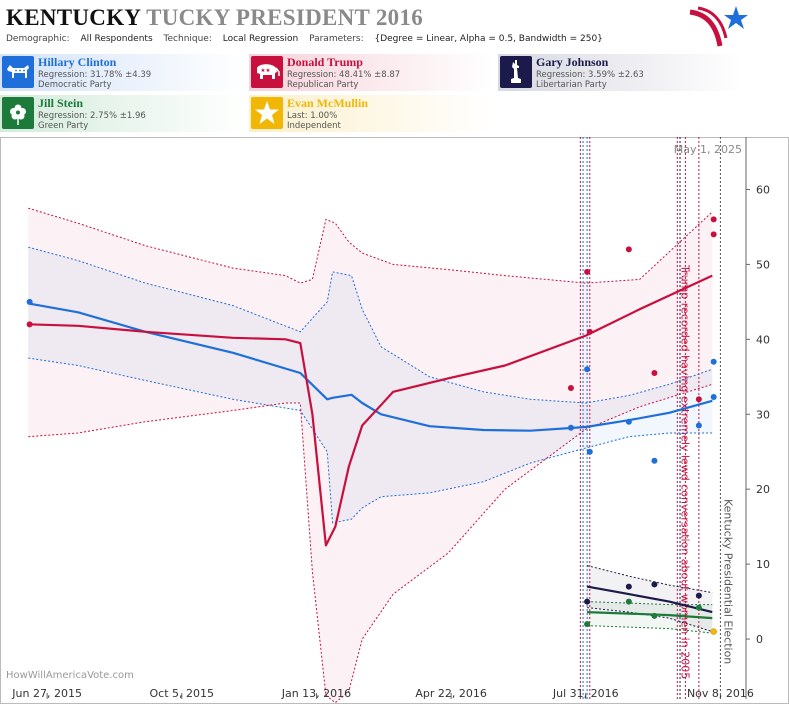 This screenshot has width=789, height=708. What do you see at coordinates (370, 245) in the screenshot?
I see `donald-trump-upper-bound` at bounding box center [370, 245].